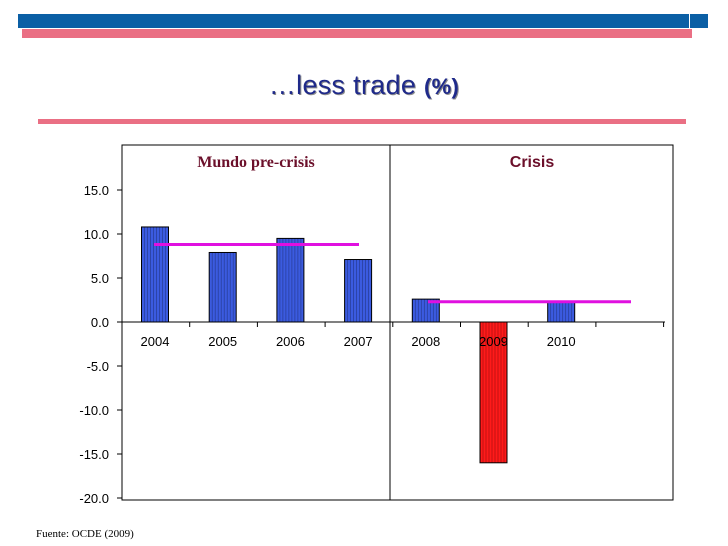 This screenshot has width=728, height=546. I want to click on x-tick-label: 2008, so click(425, 341).